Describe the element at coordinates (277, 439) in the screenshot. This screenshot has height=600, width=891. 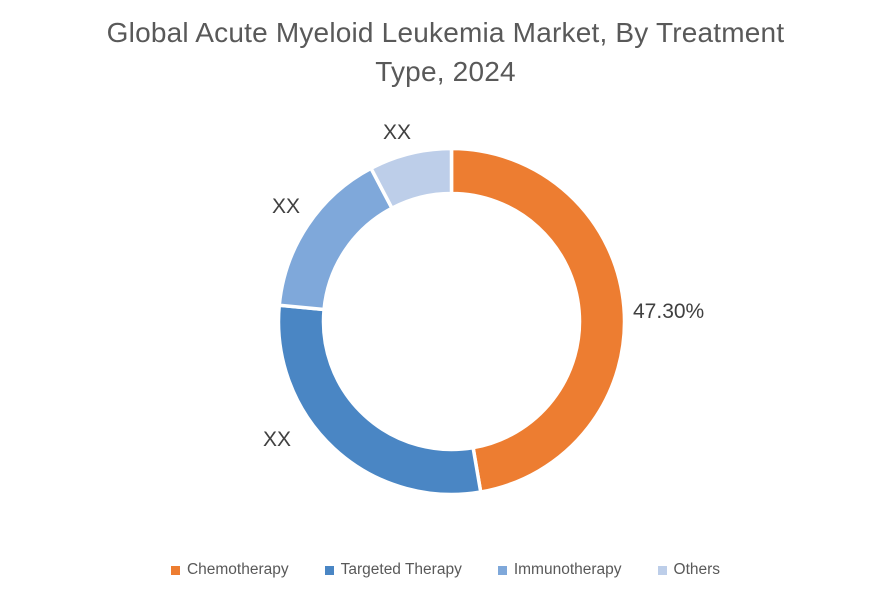
I see `data-label-targeted-therapy: XX` at that location.